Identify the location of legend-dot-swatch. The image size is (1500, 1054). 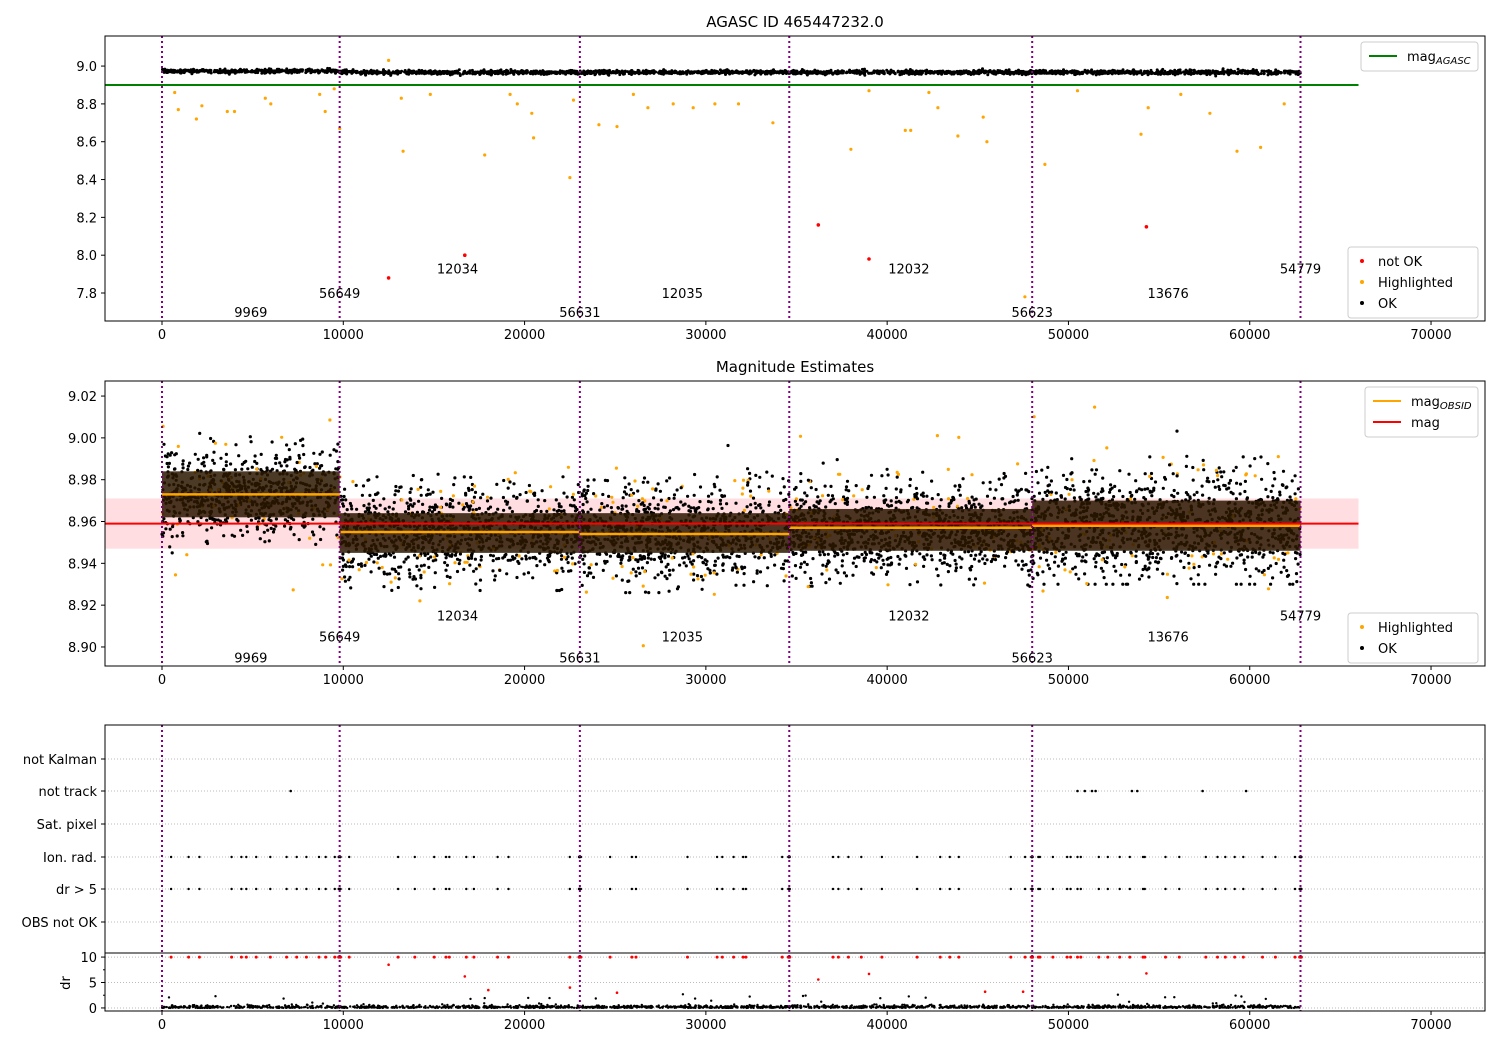
(1362, 261).